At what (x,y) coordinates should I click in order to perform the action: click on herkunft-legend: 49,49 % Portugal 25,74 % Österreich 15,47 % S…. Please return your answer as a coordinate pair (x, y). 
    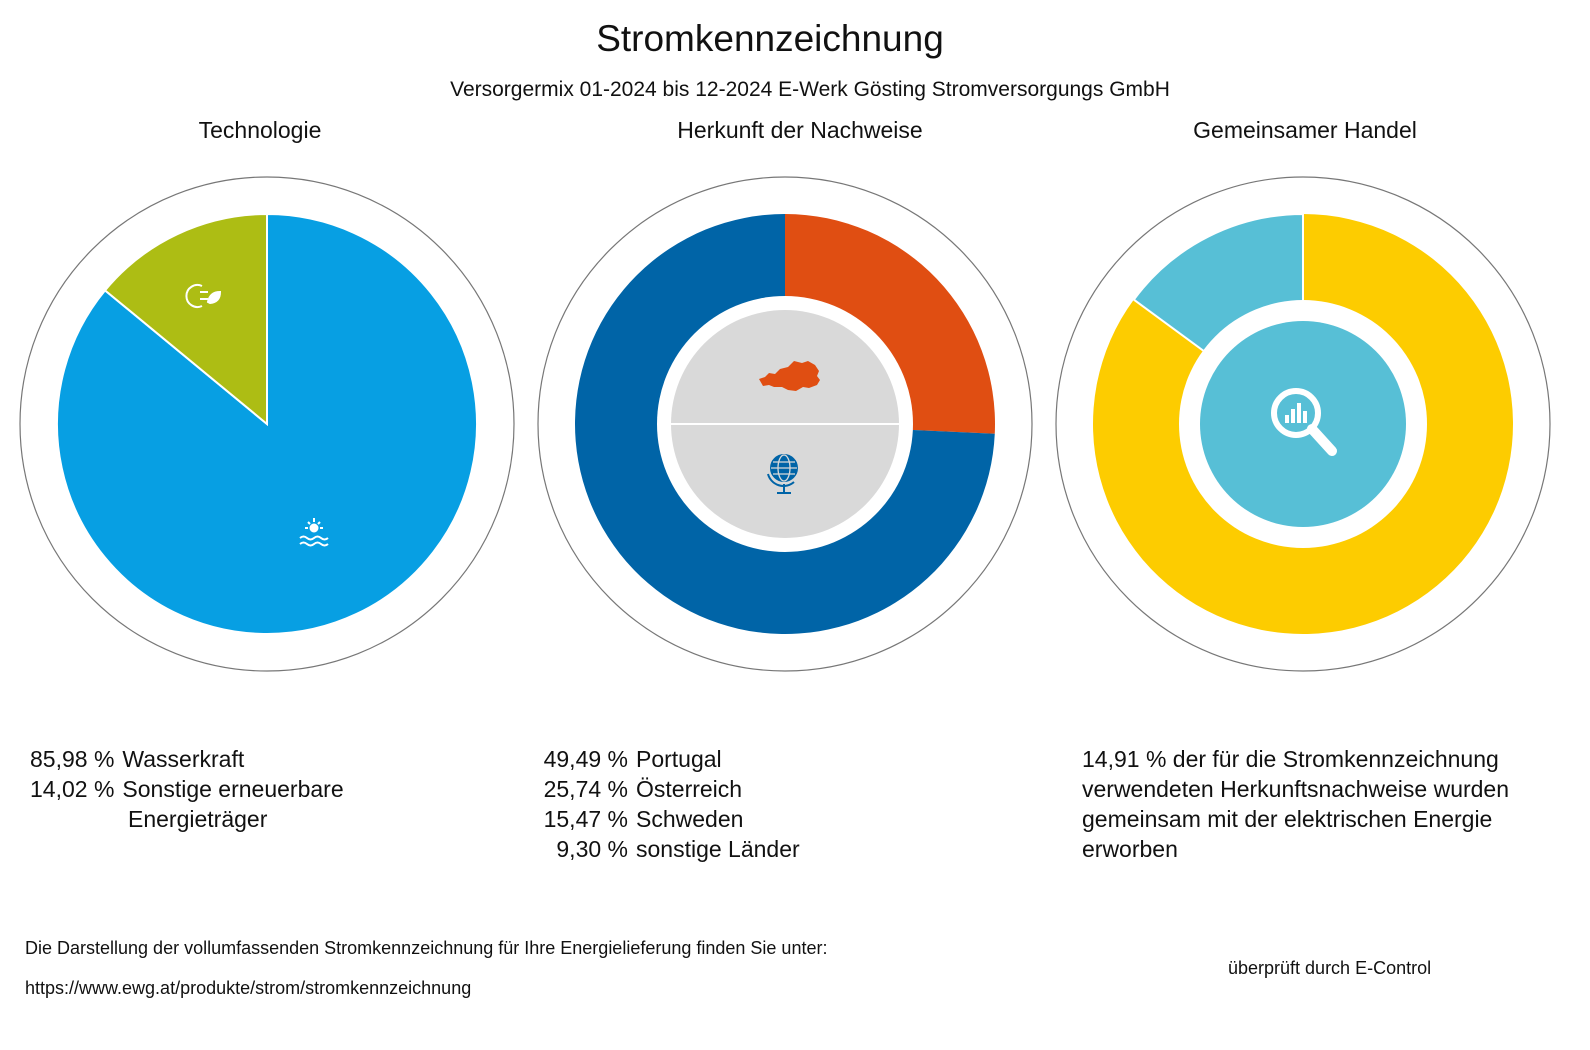
    Looking at the image, I should click on (669, 804).